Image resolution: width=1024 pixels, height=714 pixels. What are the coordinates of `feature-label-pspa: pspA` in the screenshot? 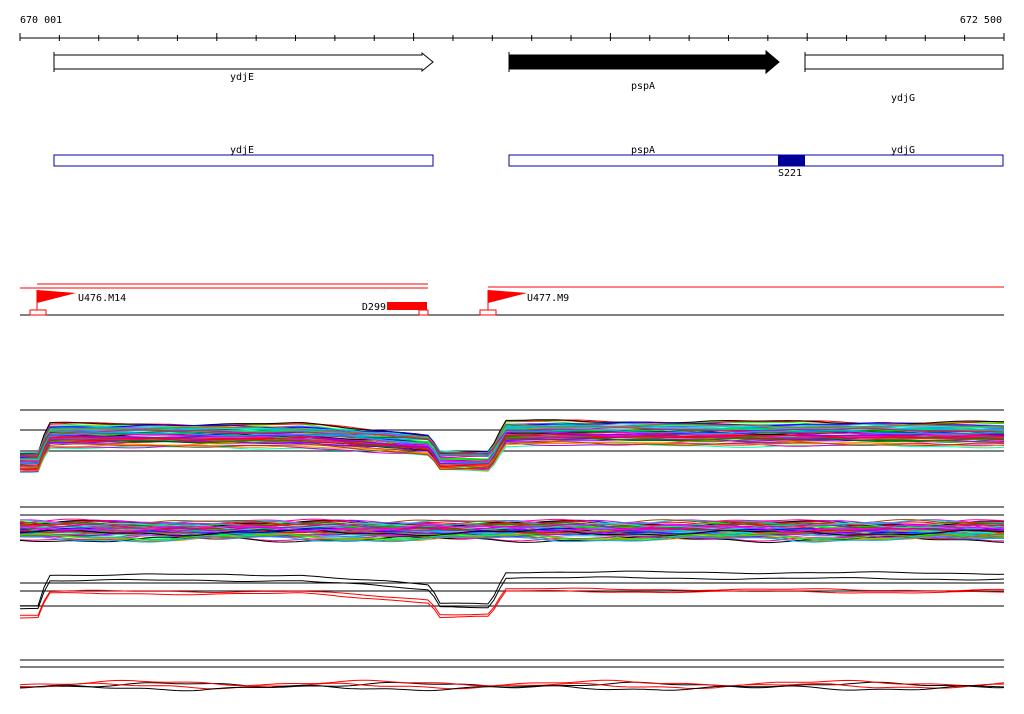 It's located at (643, 150).